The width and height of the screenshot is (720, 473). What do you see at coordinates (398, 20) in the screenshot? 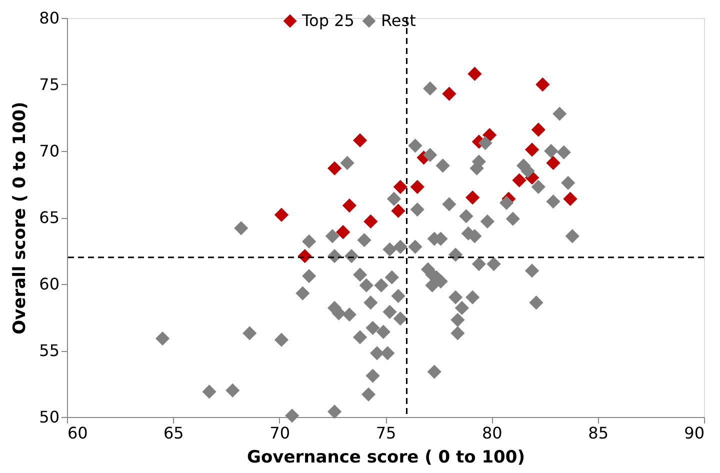
I see `legend-label: Rest` at bounding box center [398, 20].